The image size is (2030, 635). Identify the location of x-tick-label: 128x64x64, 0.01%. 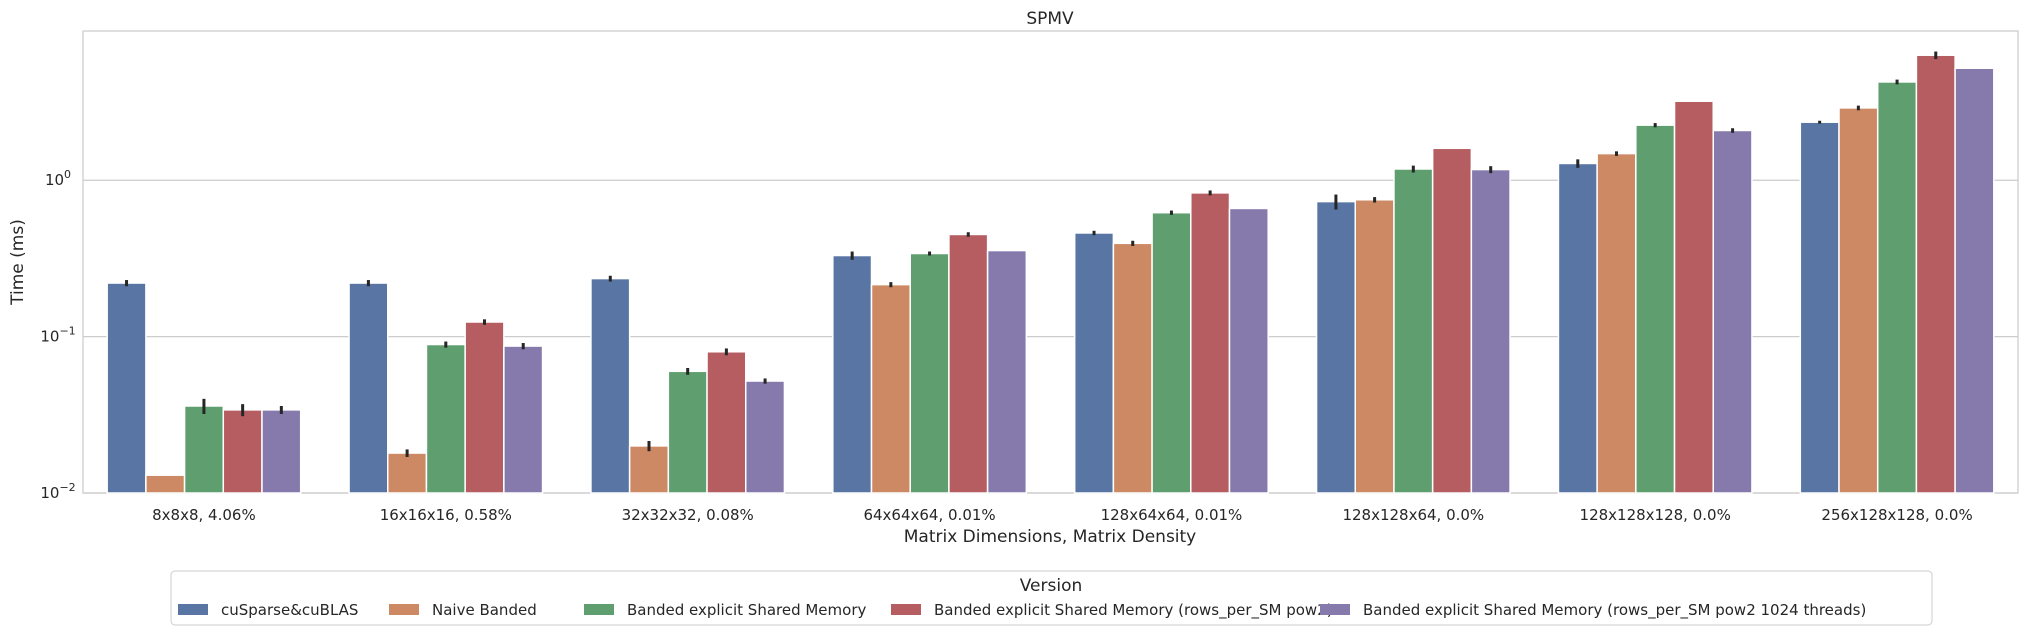
(1172, 515).